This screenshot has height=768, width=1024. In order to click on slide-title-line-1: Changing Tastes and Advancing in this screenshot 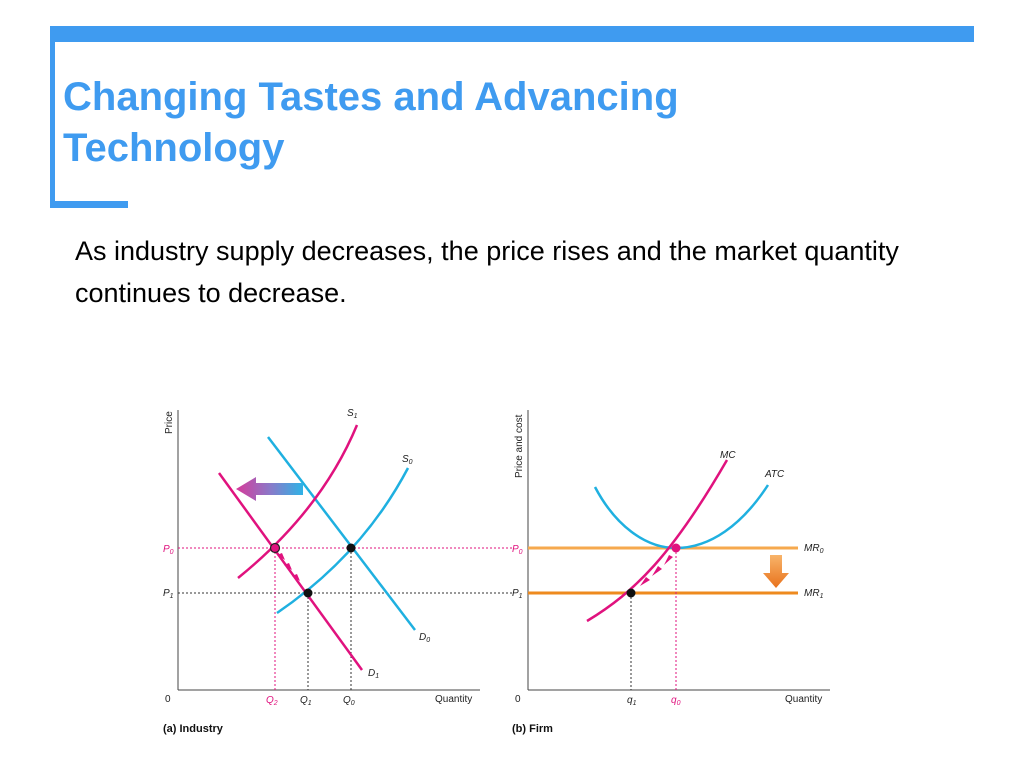, I will do `click(371, 97)`.